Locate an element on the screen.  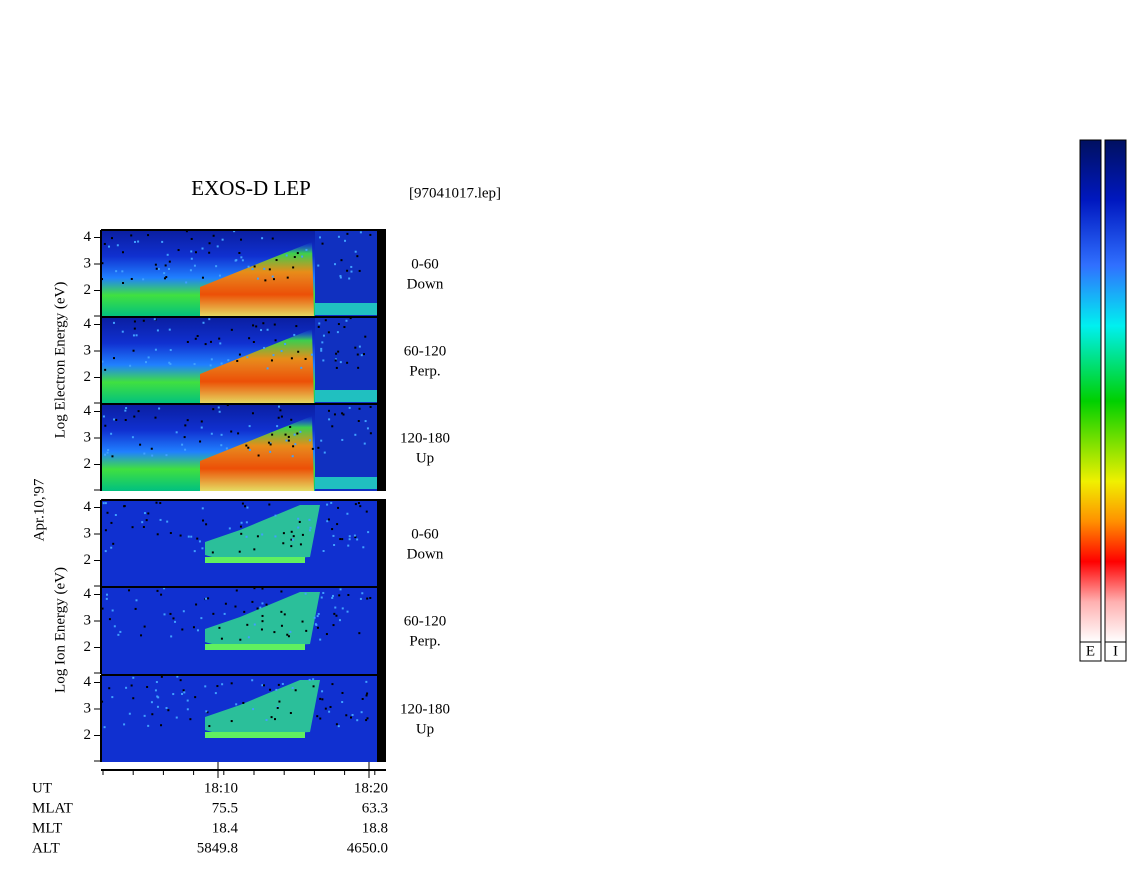
title: EXOS-D LEP is located at coordinates (251, 188).